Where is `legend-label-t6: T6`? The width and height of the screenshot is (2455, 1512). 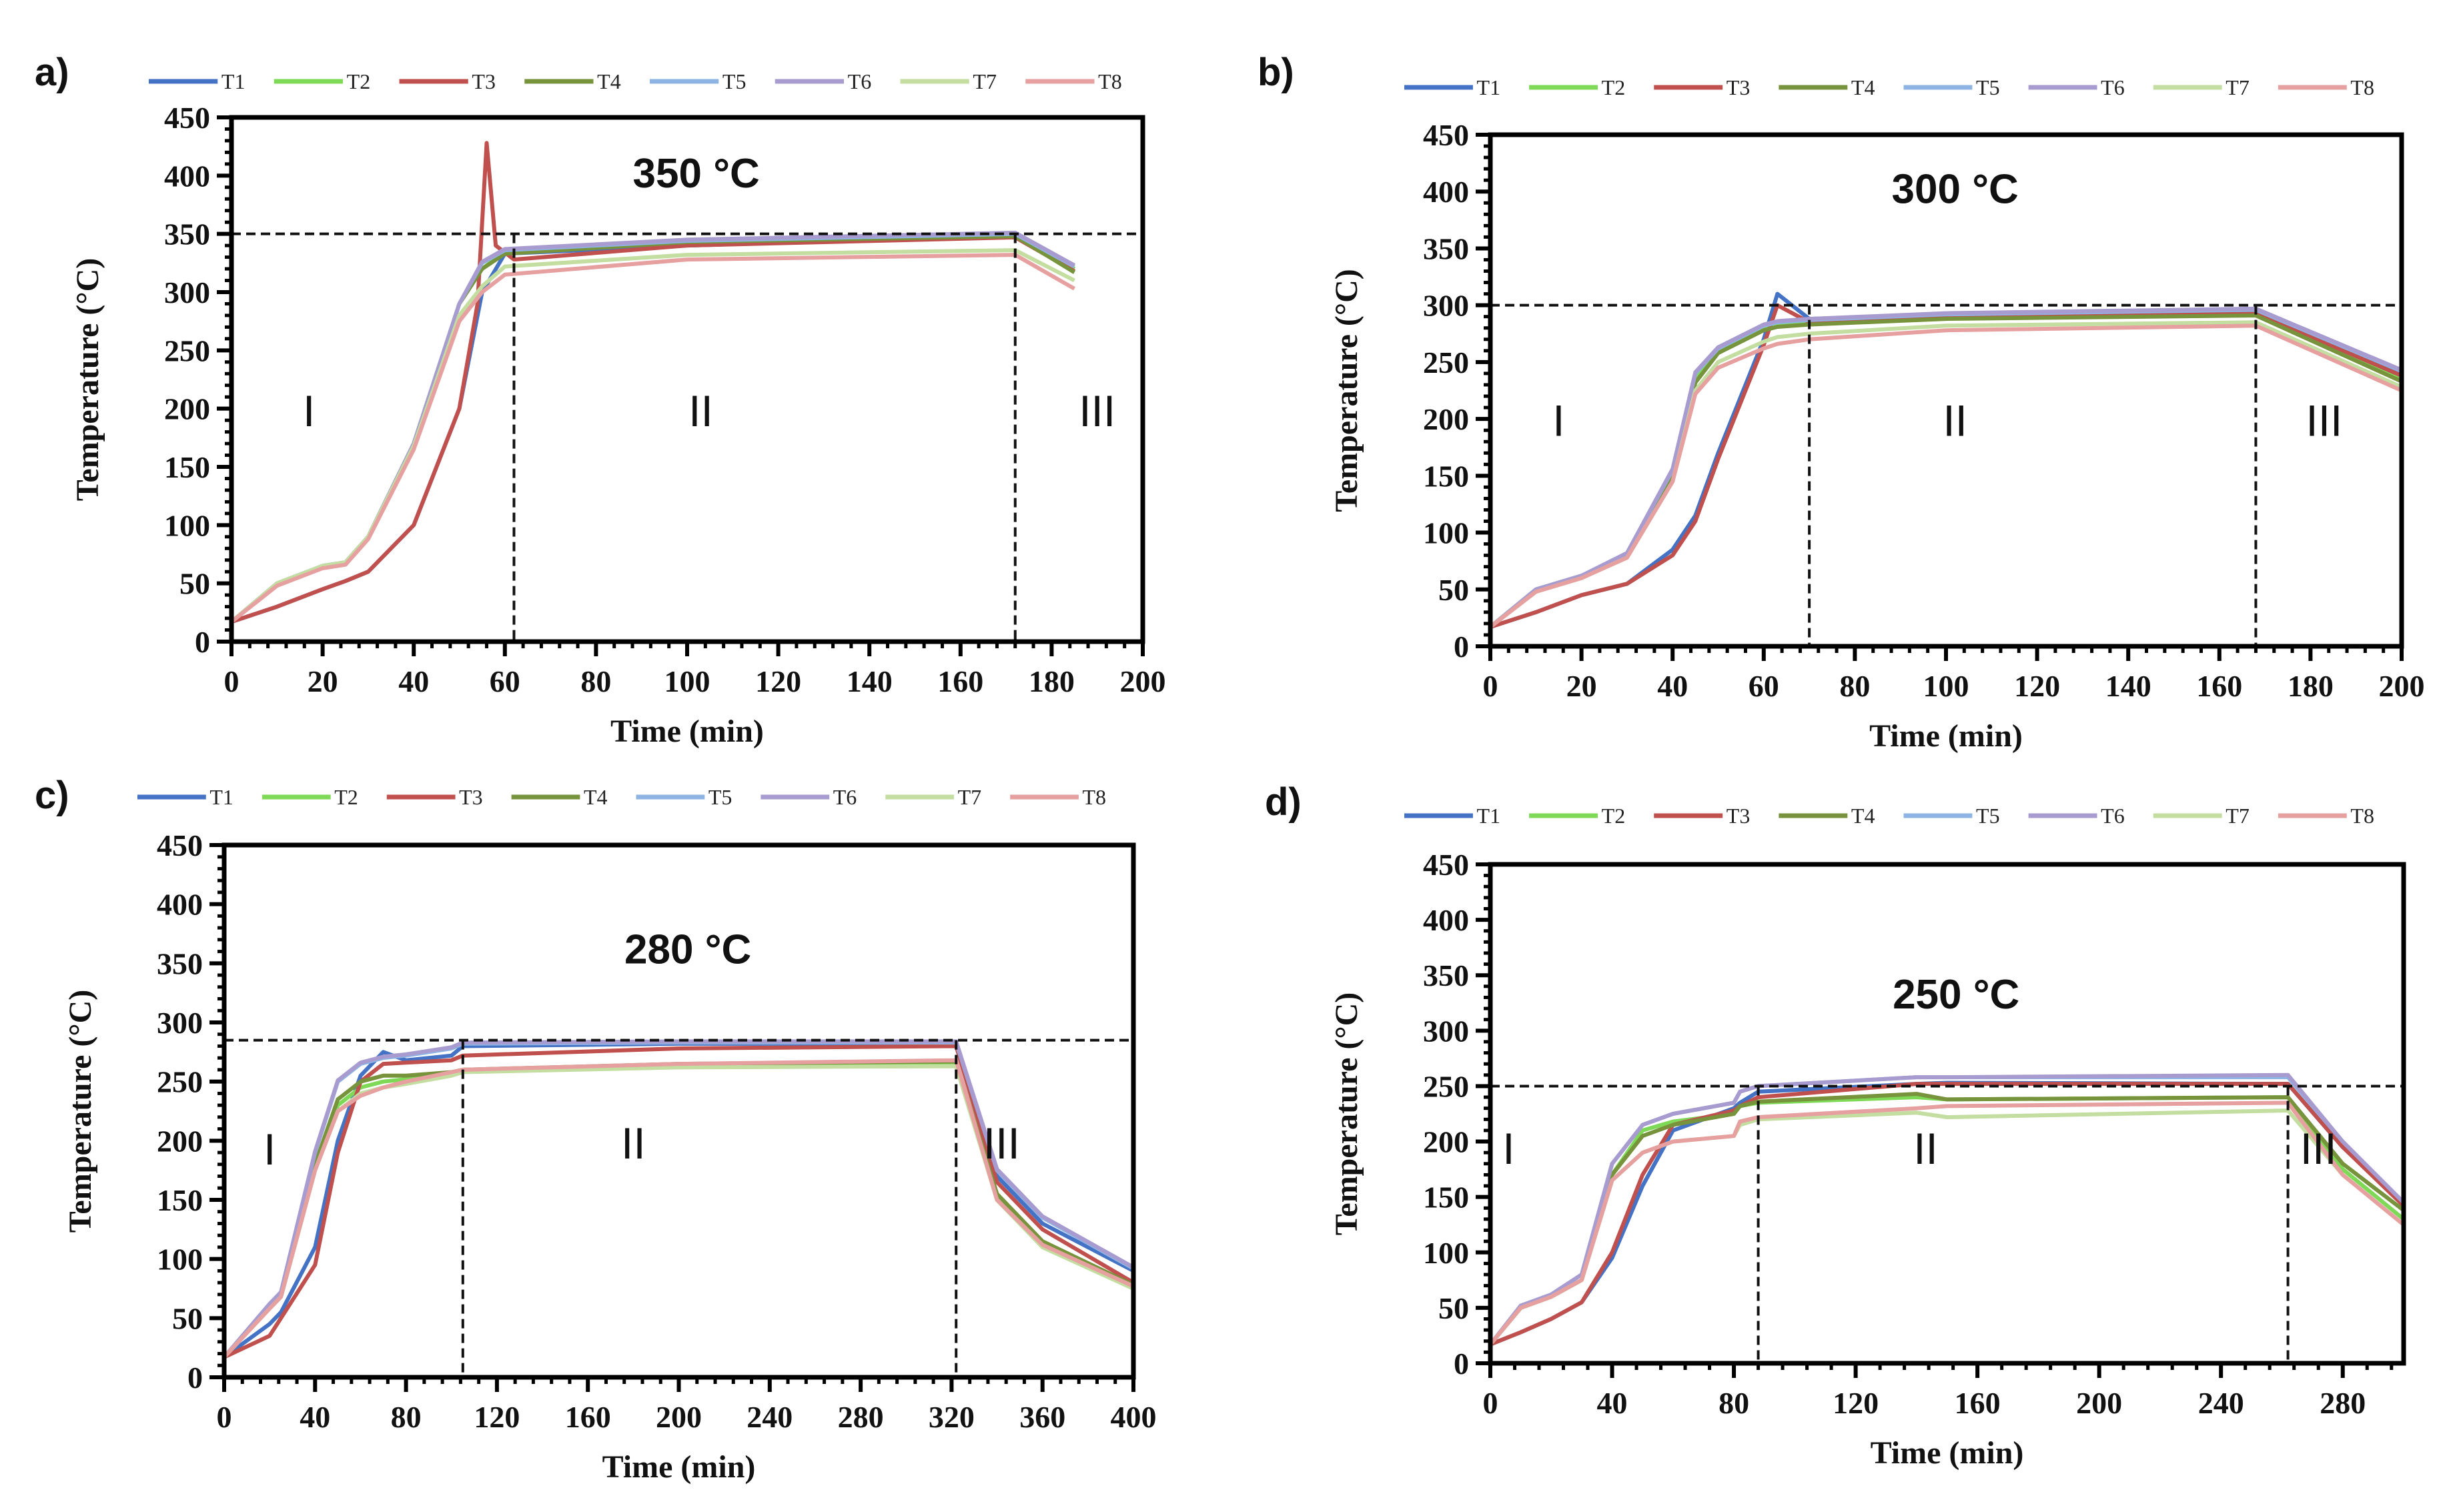 legend-label-t6: T6 is located at coordinates (860, 81).